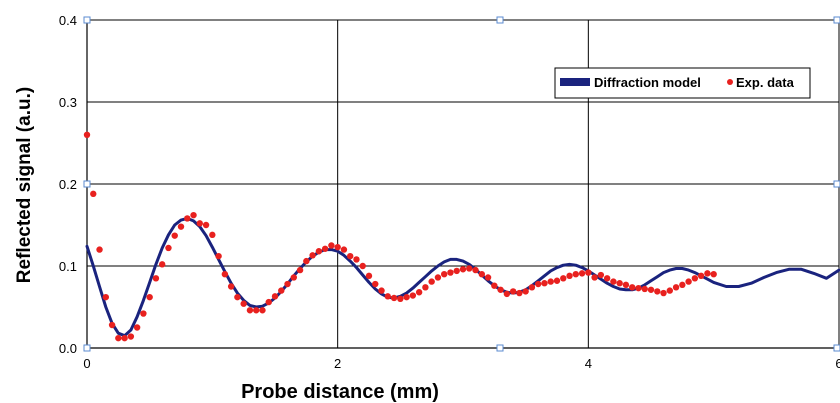 The width and height of the screenshot is (840, 403). I want to click on legend-label-exp-data: Exp. data, so click(765, 82).